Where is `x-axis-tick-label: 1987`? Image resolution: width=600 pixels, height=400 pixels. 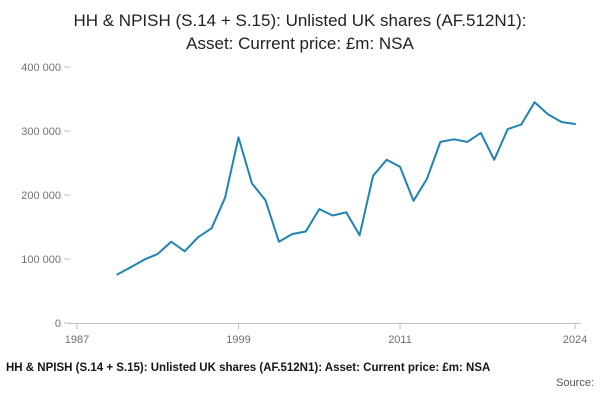
x-axis-tick-label: 1987 is located at coordinates (77, 340).